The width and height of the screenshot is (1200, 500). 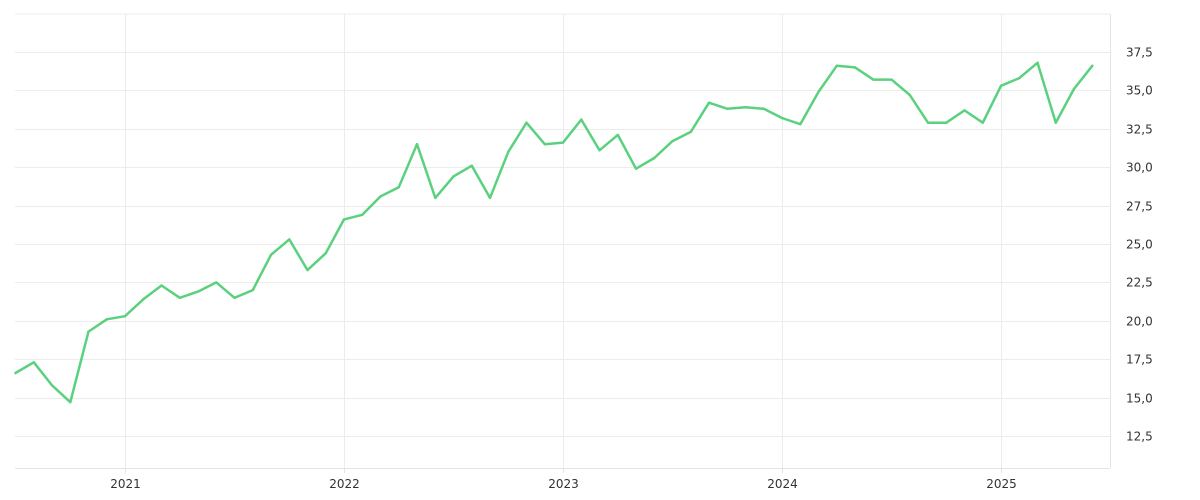 What do you see at coordinates (344, 484) in the screenshot?
I see `x-tick-label: 2022` at bounding box center [344, 484].